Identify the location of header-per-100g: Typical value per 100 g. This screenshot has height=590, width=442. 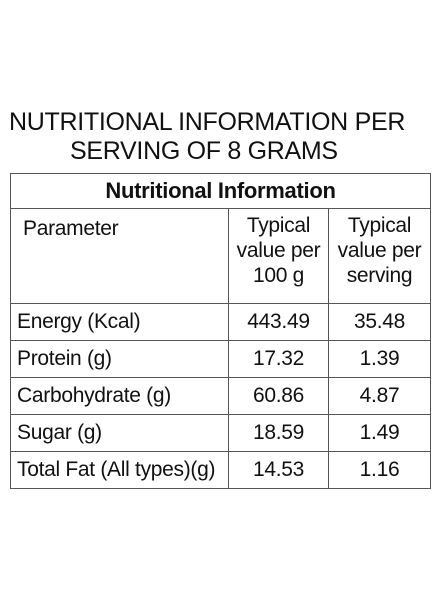
(278, 256).